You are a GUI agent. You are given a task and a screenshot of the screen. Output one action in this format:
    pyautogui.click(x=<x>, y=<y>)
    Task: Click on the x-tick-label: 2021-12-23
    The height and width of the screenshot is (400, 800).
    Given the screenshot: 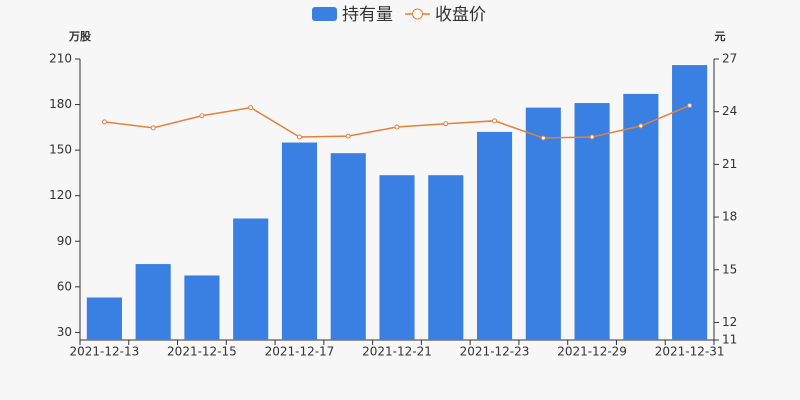 What is the action you would take?
    pyautogui.click(x=495, y=352)
    